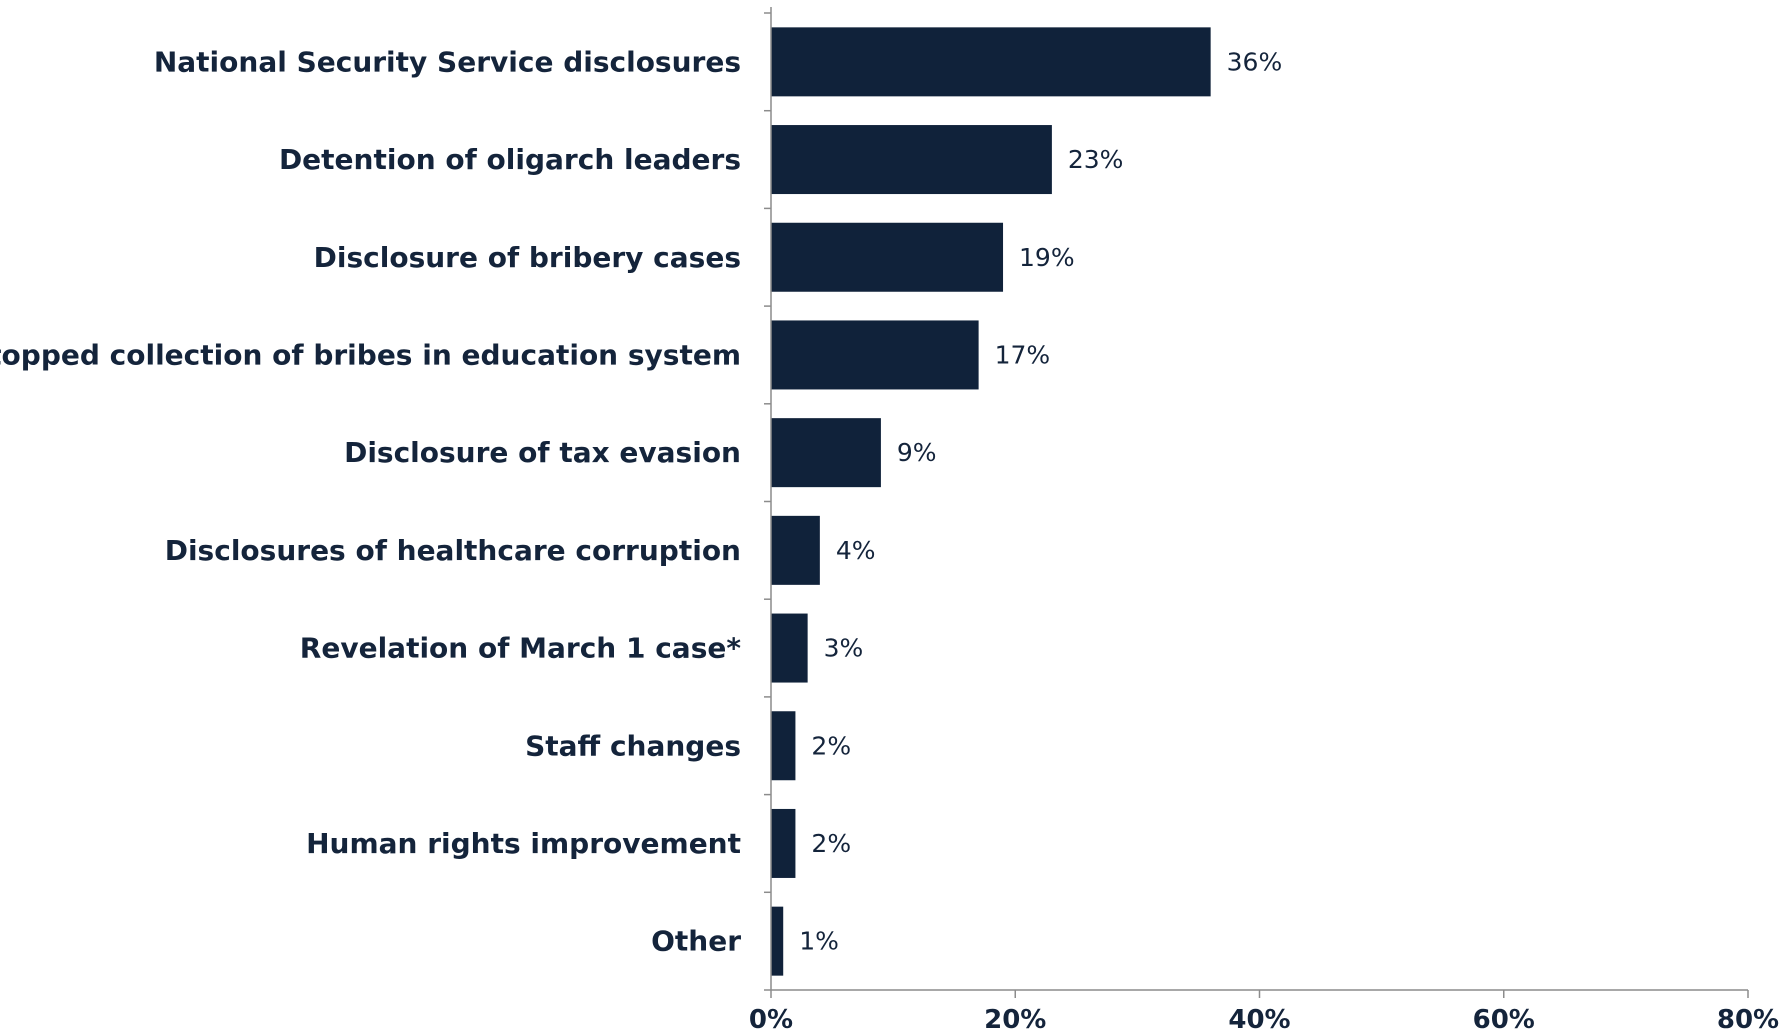 Image resolution: width=1789 pixels, height=1035 pixels. I want to click on data-label: 4%, so click(856, 550).